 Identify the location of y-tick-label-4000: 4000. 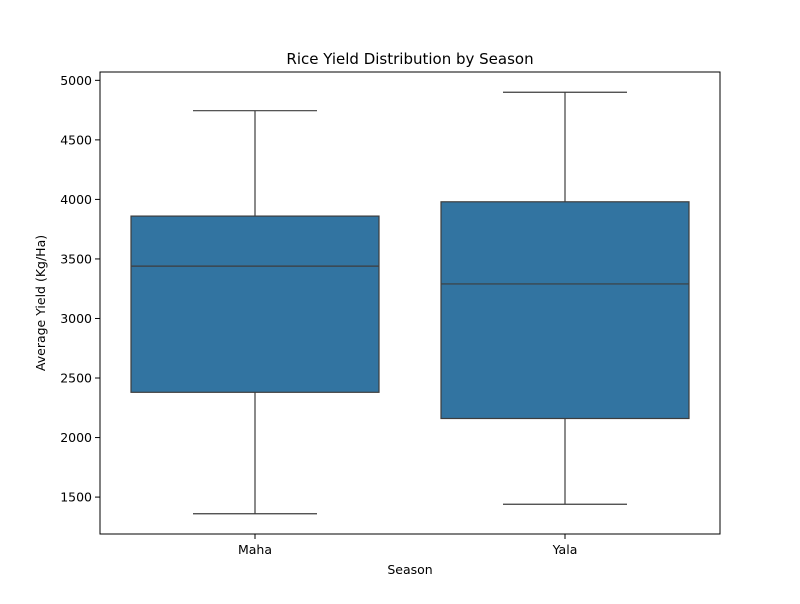
(76, 199).